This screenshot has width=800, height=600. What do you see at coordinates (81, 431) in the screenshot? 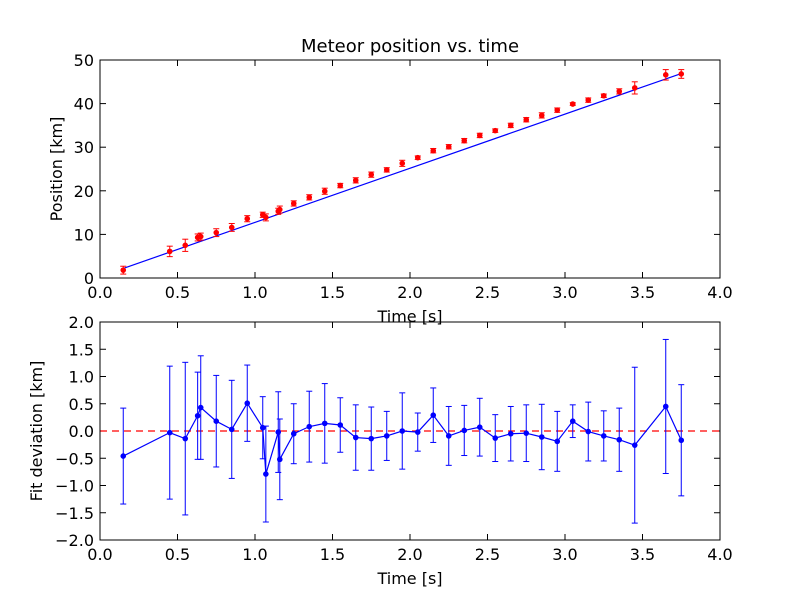
I see `y-tick-label: 0.0` at bounding box center [81, 431].